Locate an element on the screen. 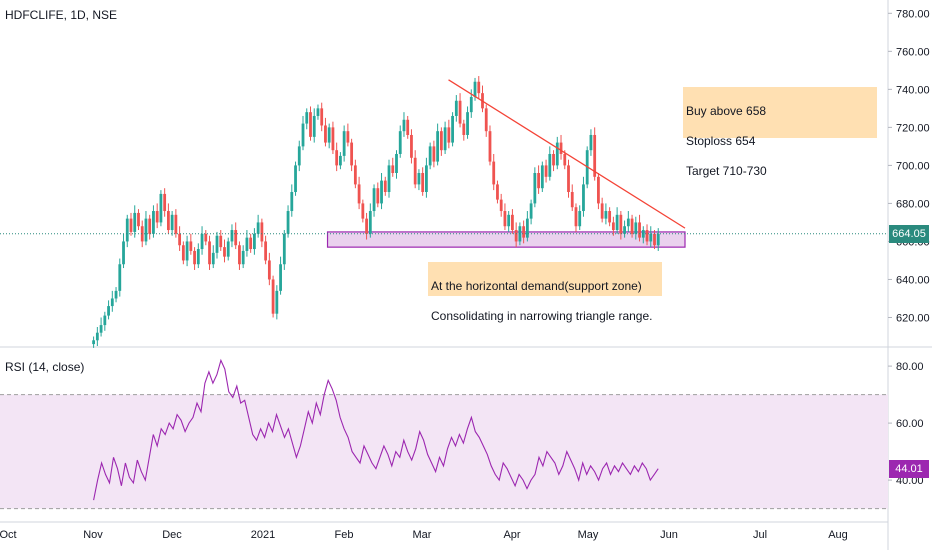 Image resolution: width=932 pixels, height=550 pixels. chart-title: HDFCLIFE, 1D, NSE is located at coordinates (61, 15).